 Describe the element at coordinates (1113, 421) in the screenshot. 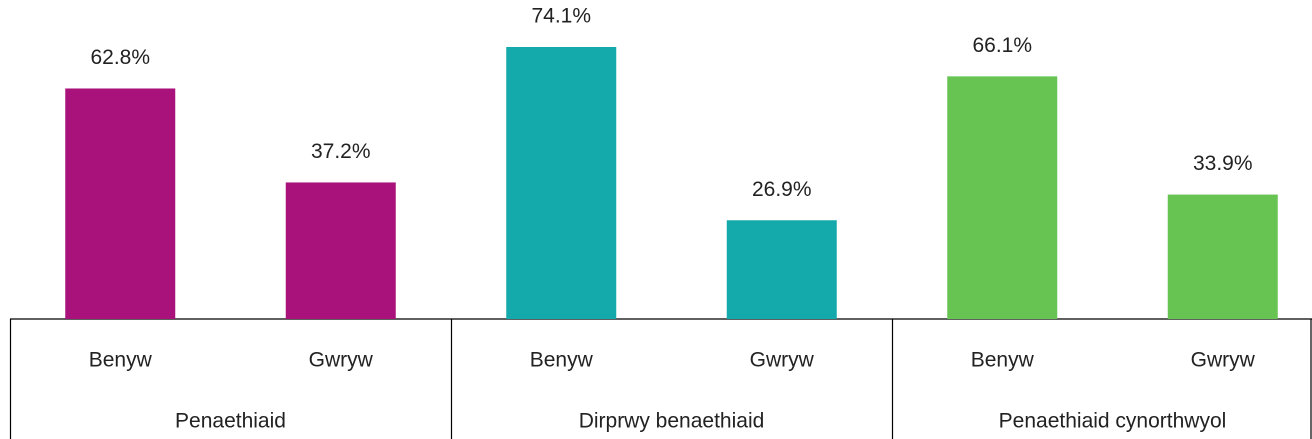

I see `group-label: Penaethiaid cynorthwyol` at that location.